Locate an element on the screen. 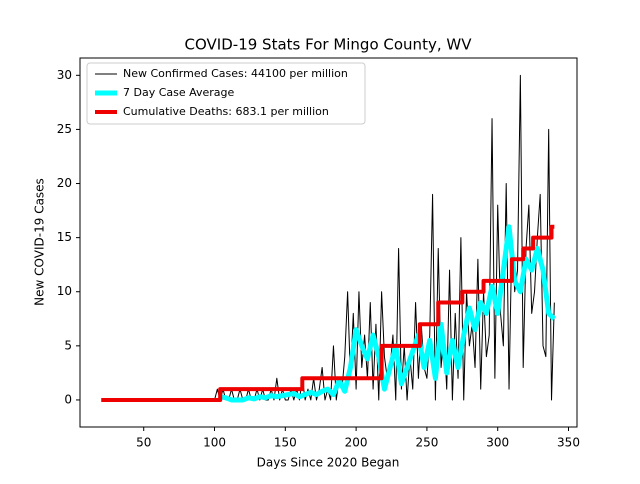 This screenshot has width=640, height=484. legend-box is located at coordinates (226, 93).